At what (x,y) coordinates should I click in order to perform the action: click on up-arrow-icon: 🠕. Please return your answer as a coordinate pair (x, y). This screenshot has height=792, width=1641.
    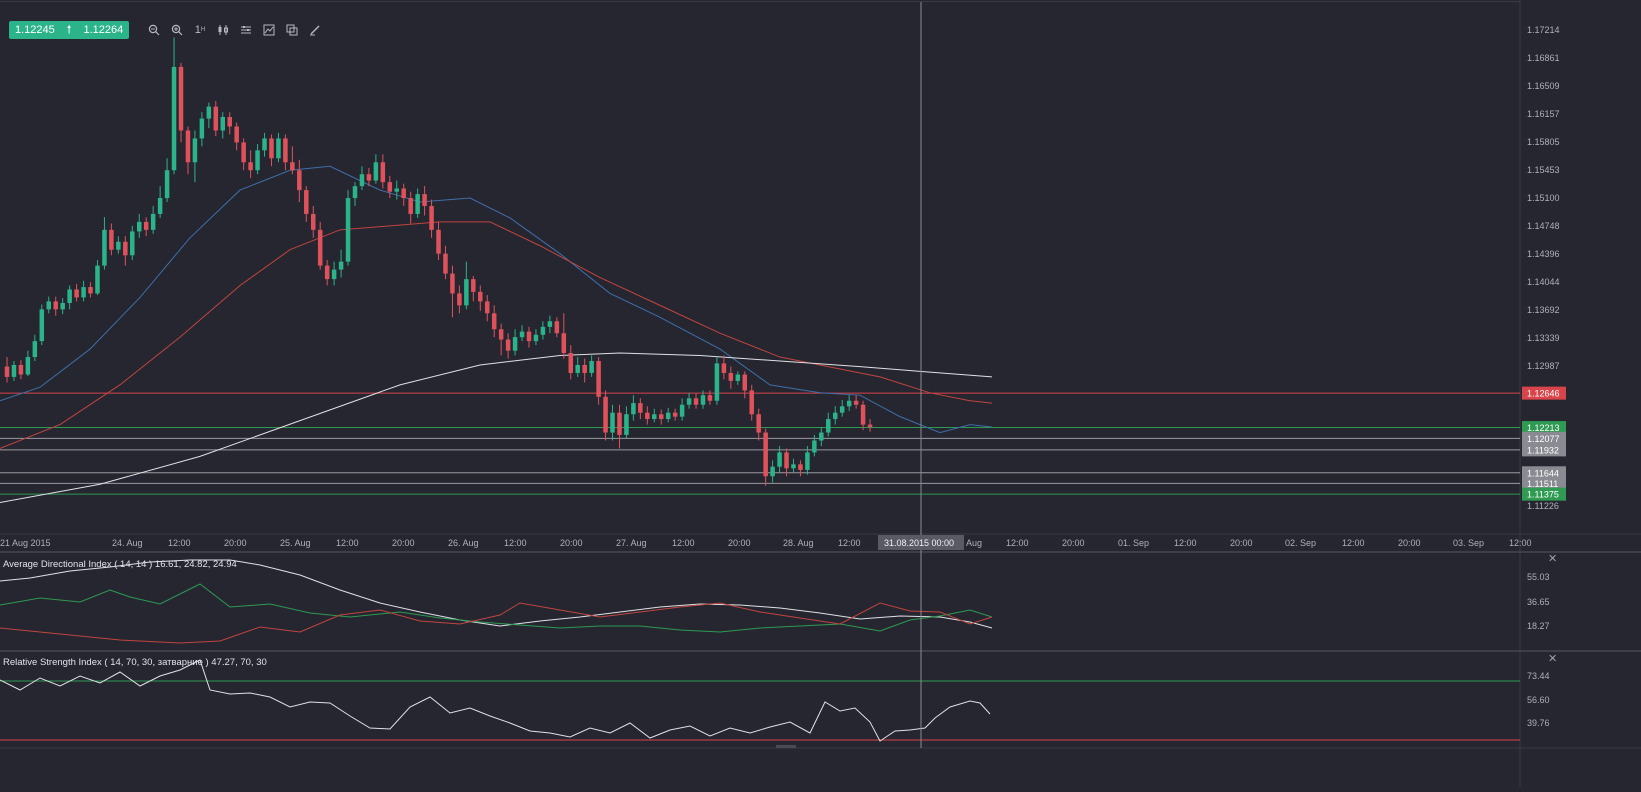
    Looking at the image, I should click on (69, 29).